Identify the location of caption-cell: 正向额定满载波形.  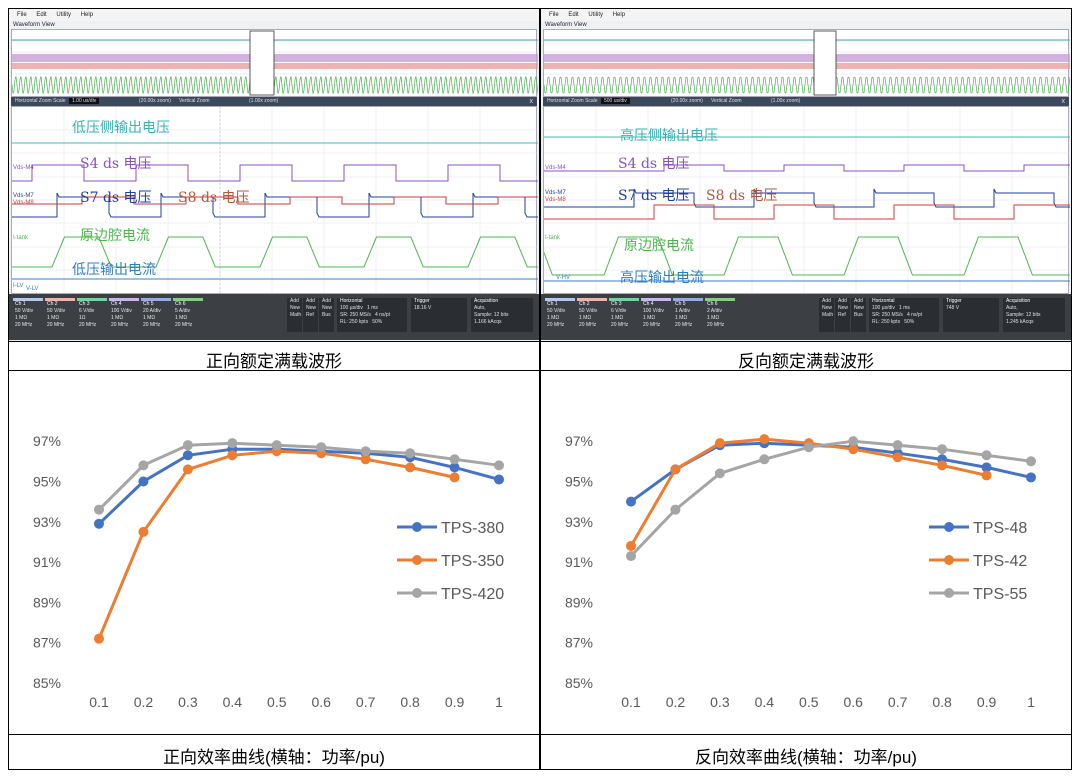
(274, 356).